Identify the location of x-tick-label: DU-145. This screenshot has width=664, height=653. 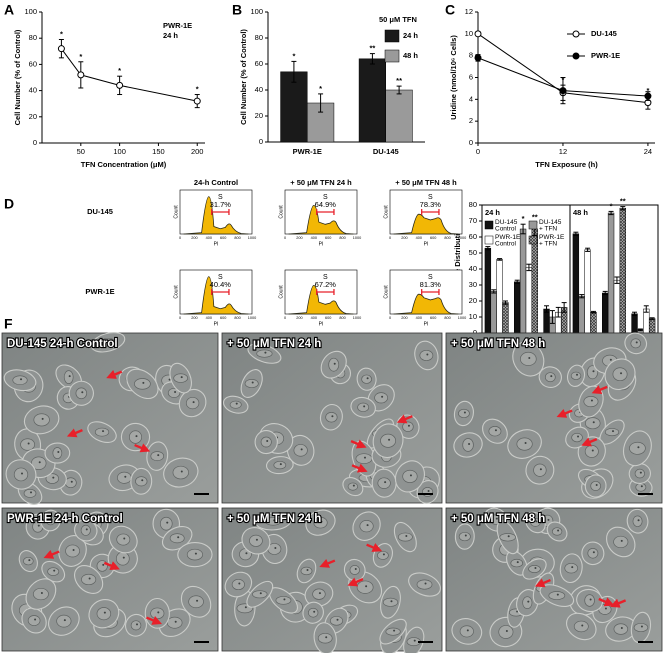
(386, 151).